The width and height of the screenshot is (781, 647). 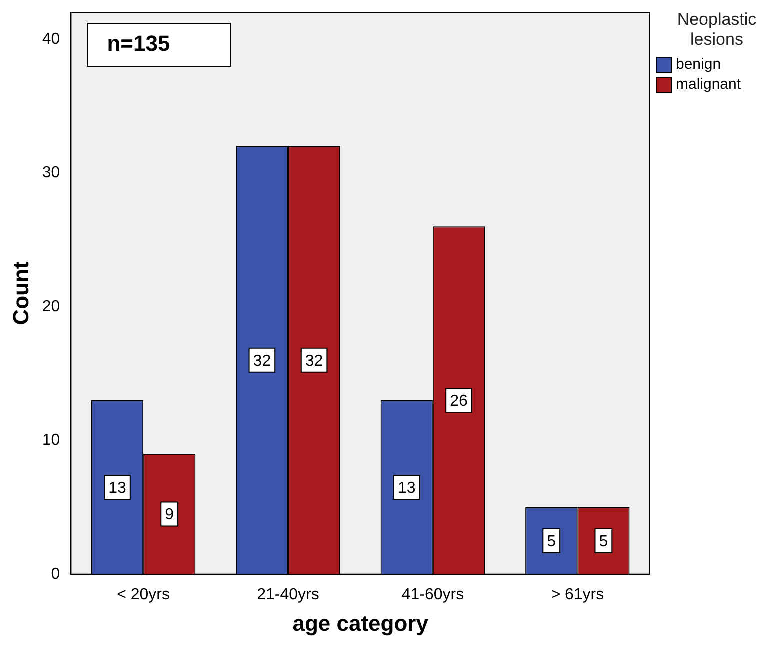 I want to click on y-axis-title: Count, so click(x=21, y=293).